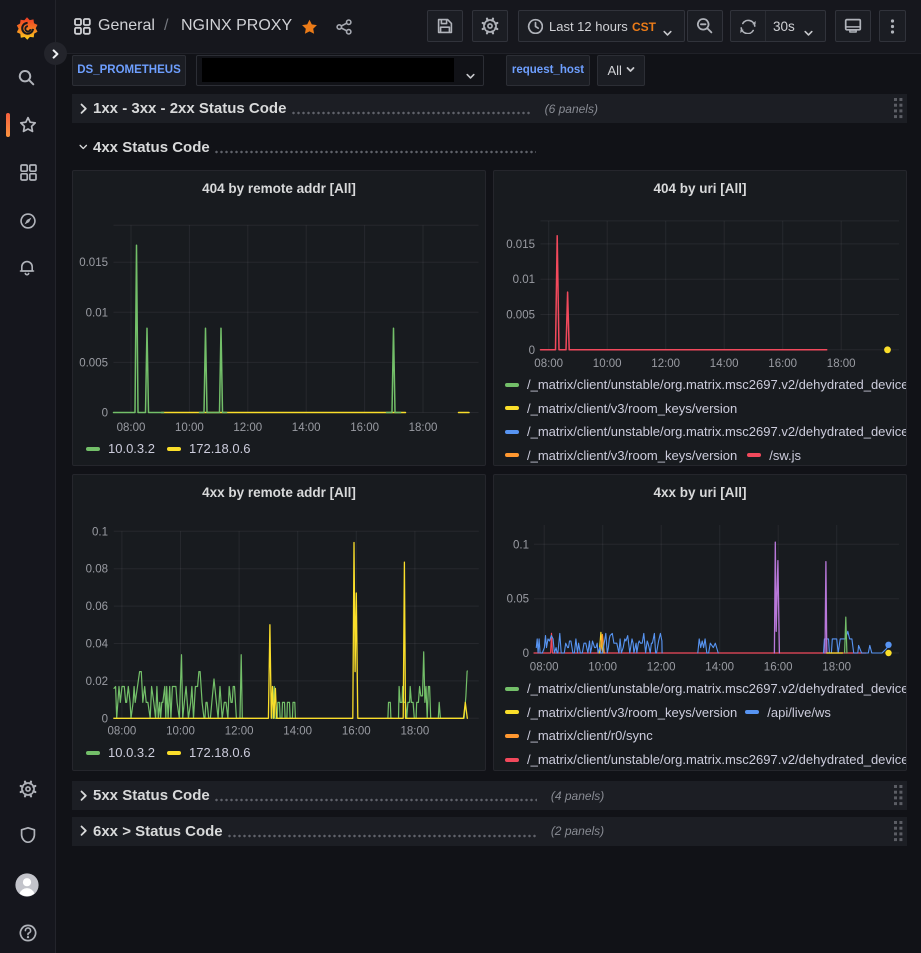 The image size is (921, 953). I want to click on svg-text: 0.08, so click(97, 570).